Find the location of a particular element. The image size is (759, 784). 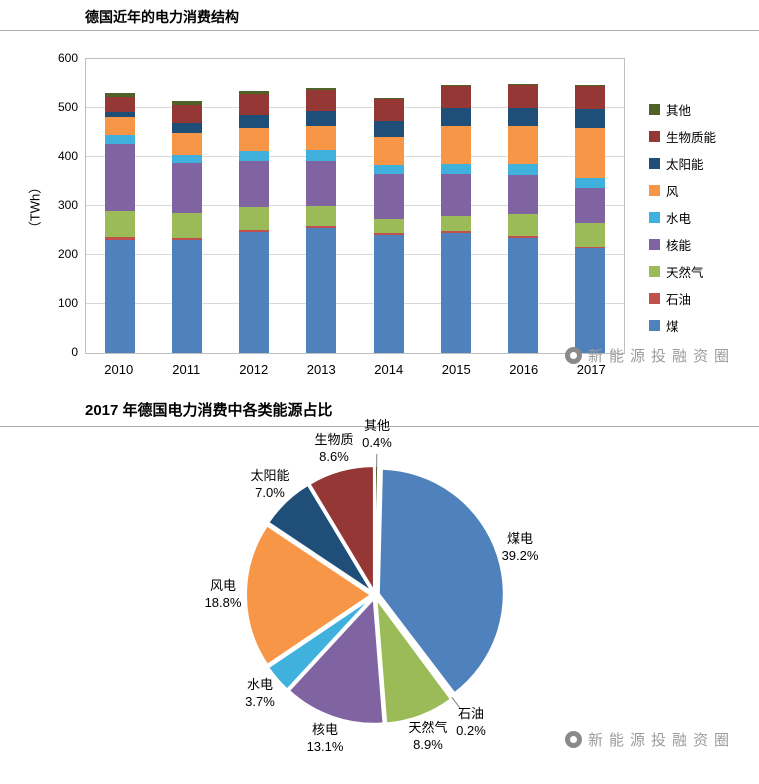

pie-label-pct-水电: 3.7% is located at coordinates (260, 701).